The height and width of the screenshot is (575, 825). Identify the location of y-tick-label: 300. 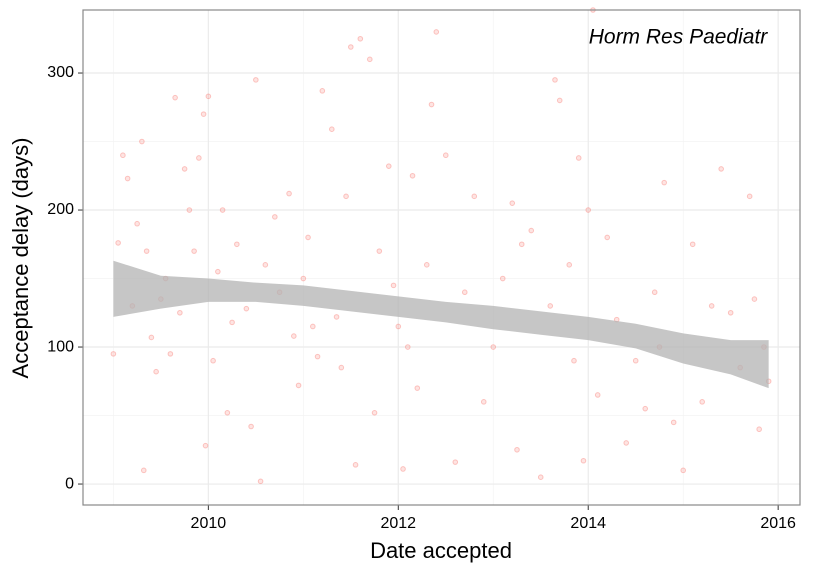
(60, 72).